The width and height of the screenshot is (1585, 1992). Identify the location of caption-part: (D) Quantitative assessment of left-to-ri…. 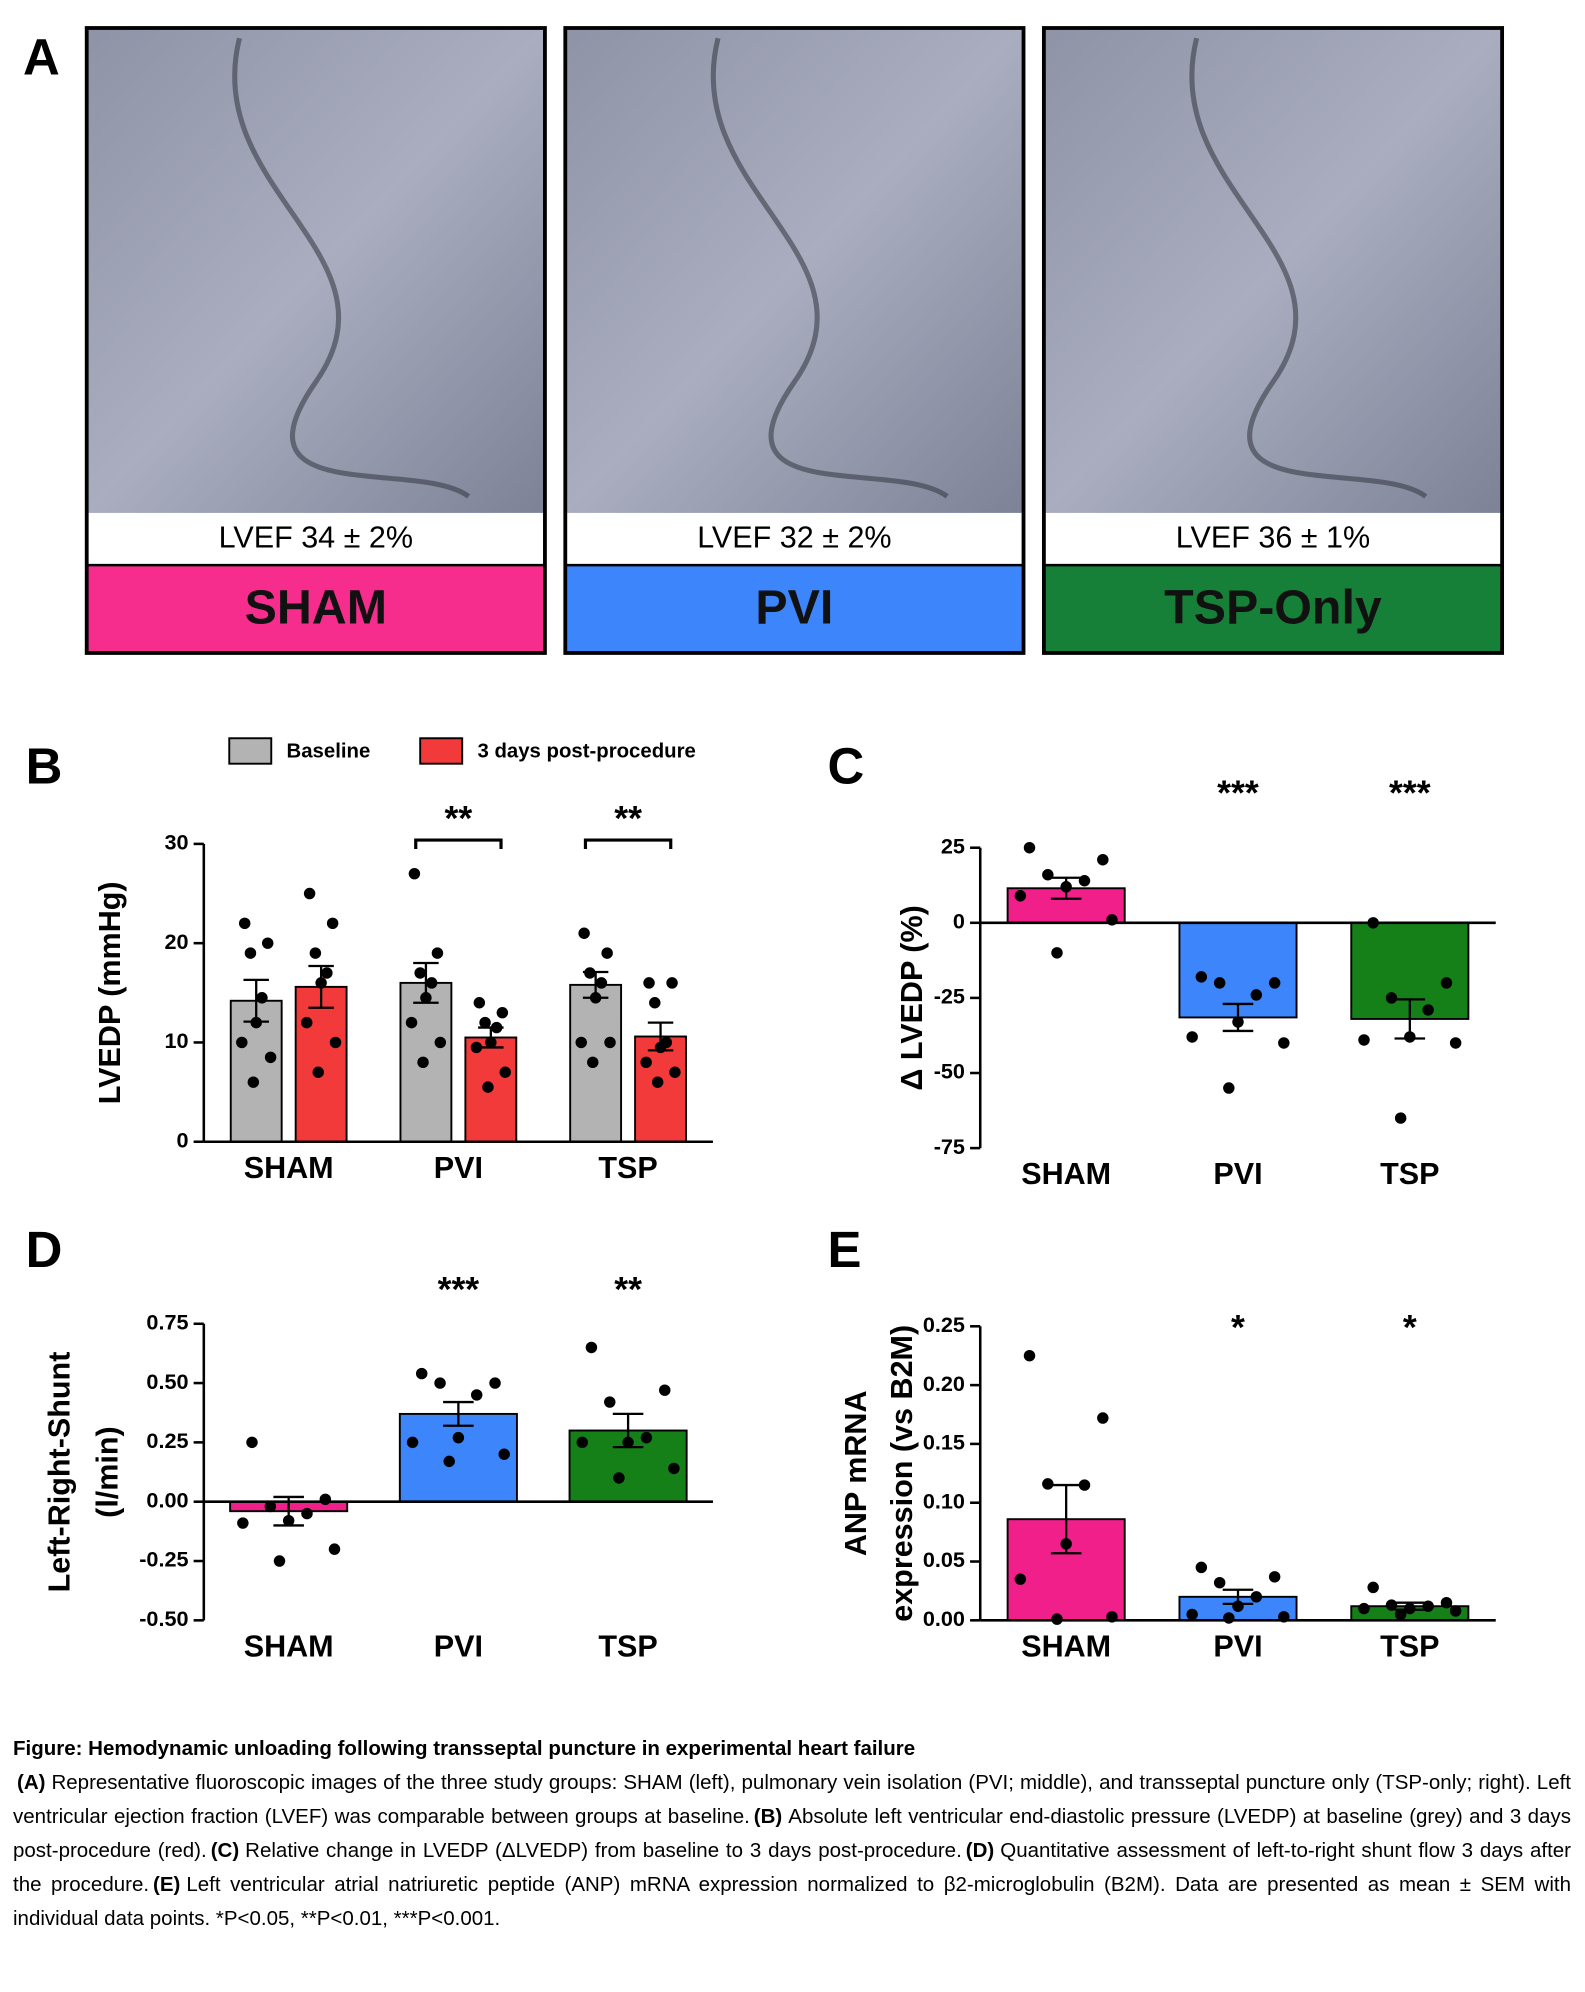
(792, 1867).